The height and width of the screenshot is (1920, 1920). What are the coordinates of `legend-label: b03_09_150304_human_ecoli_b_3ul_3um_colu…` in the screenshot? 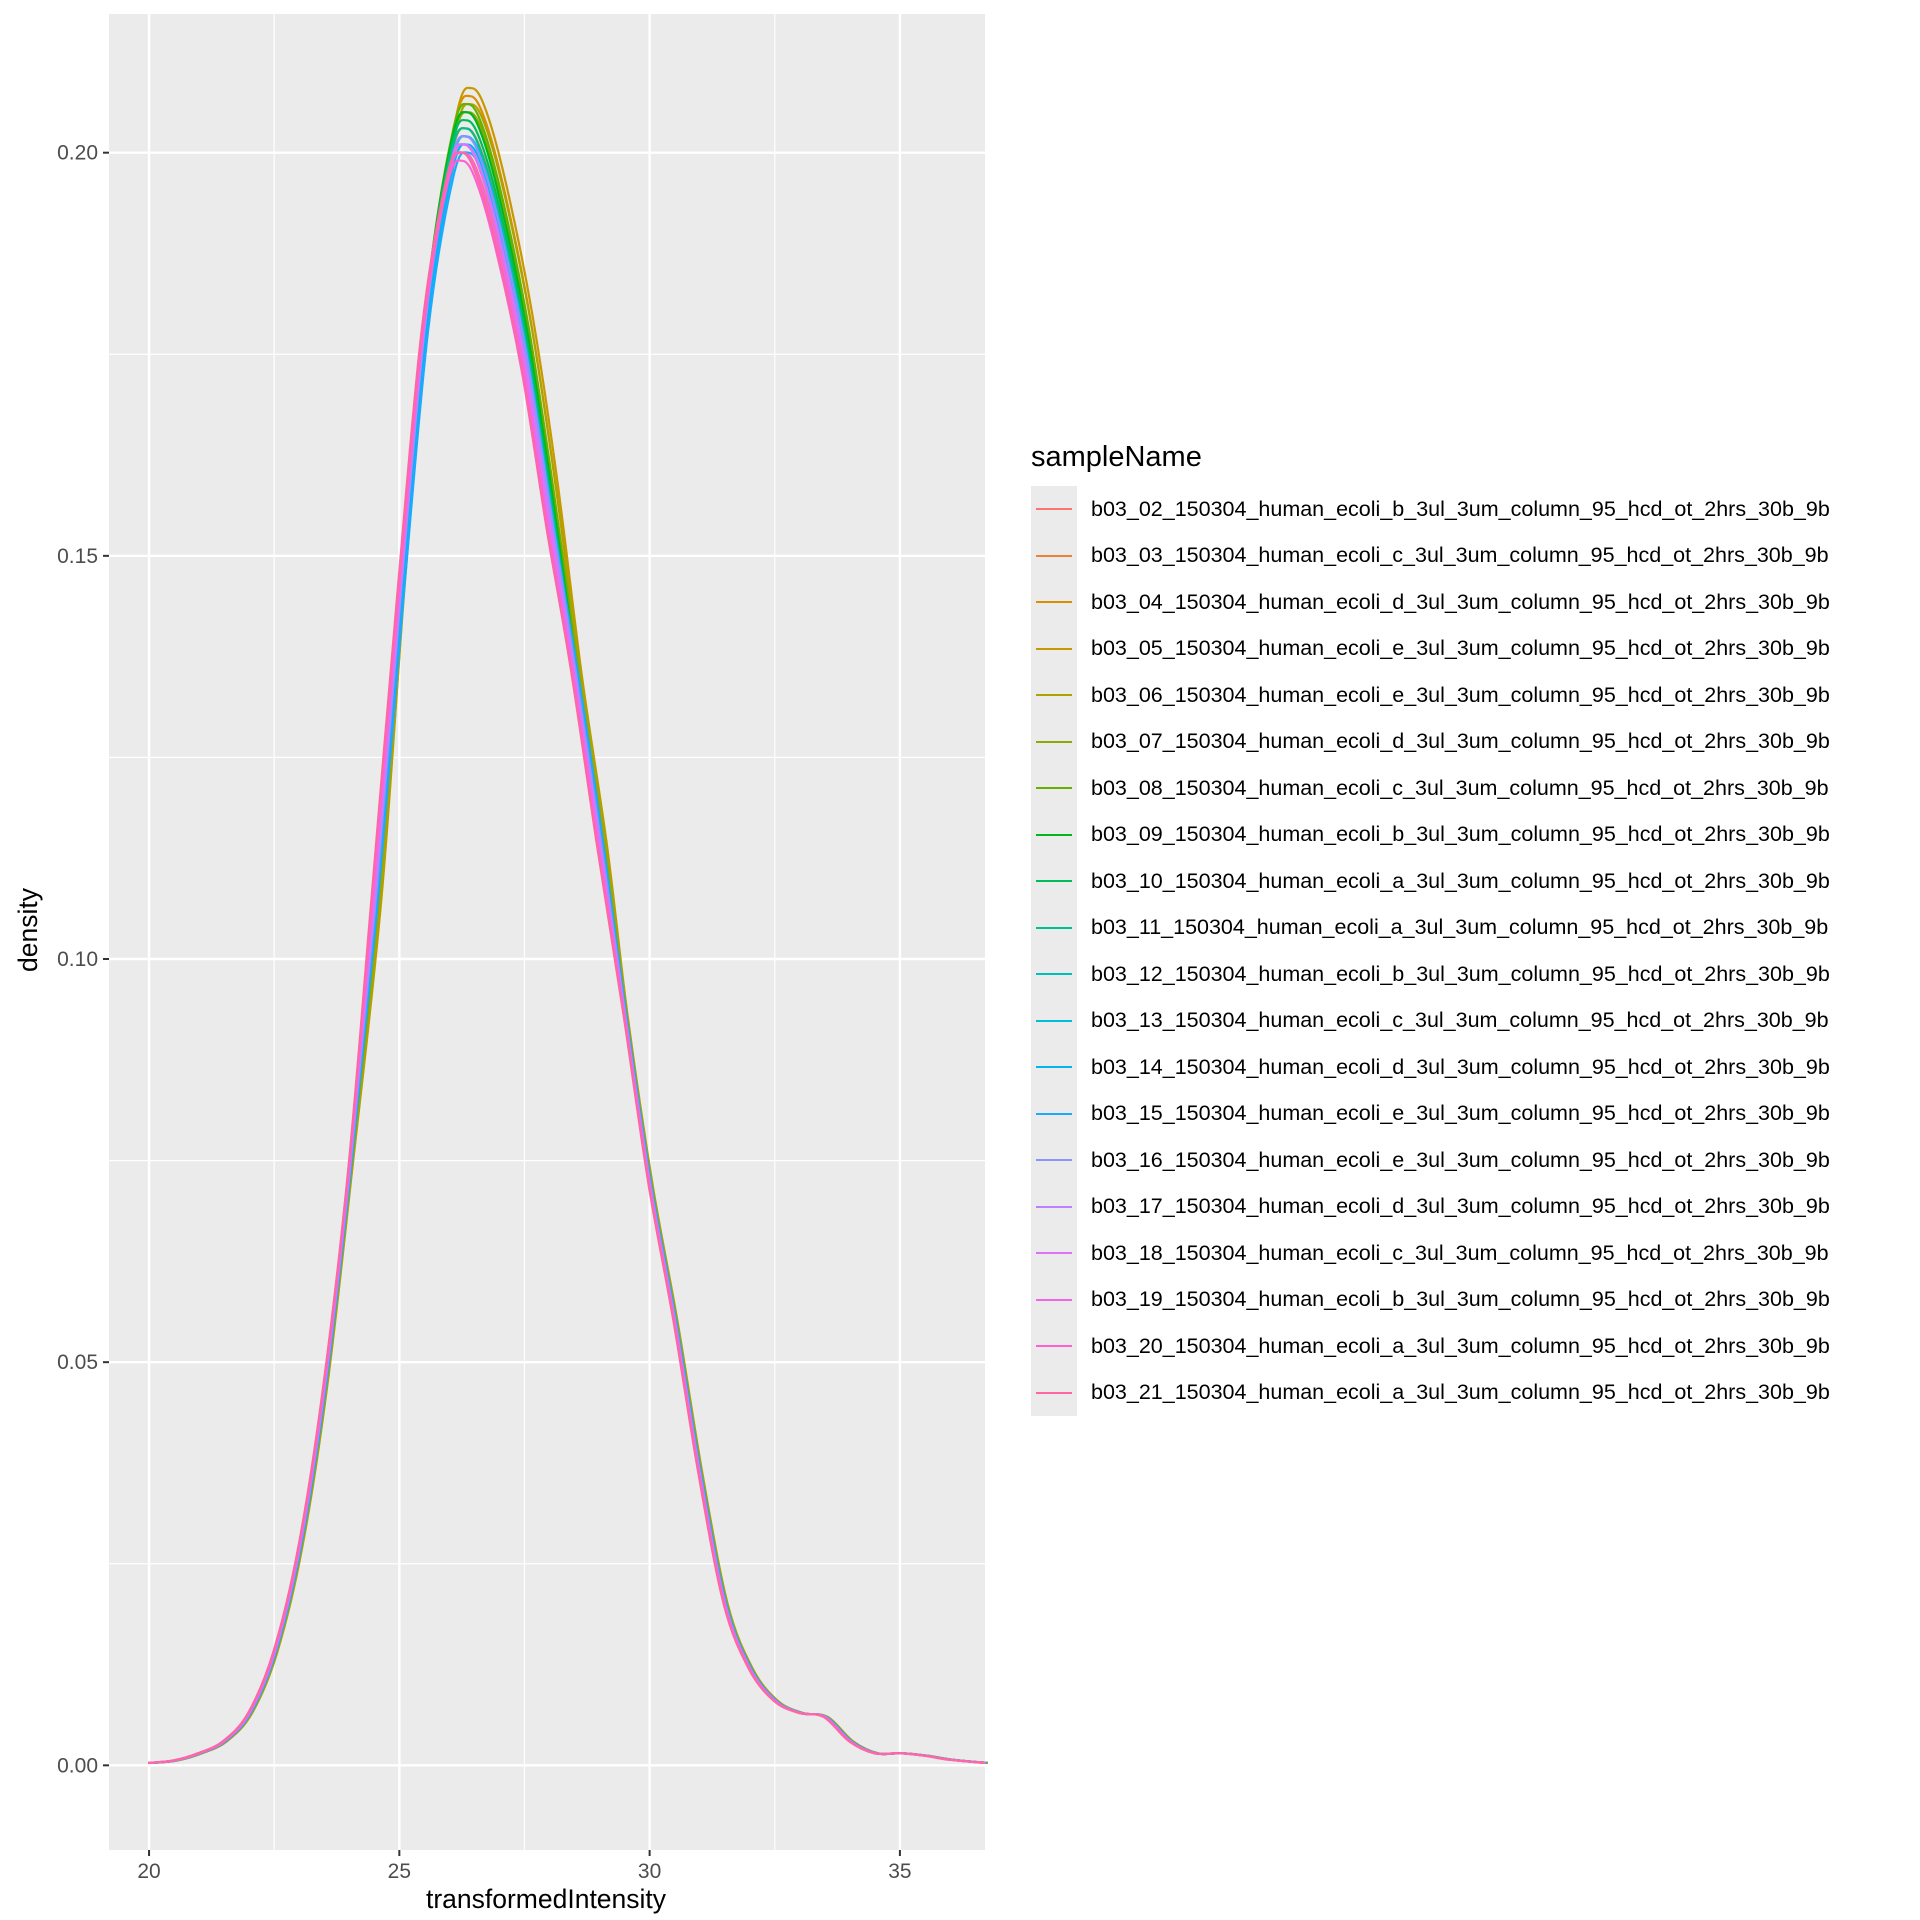 It's located at (1460, 834).